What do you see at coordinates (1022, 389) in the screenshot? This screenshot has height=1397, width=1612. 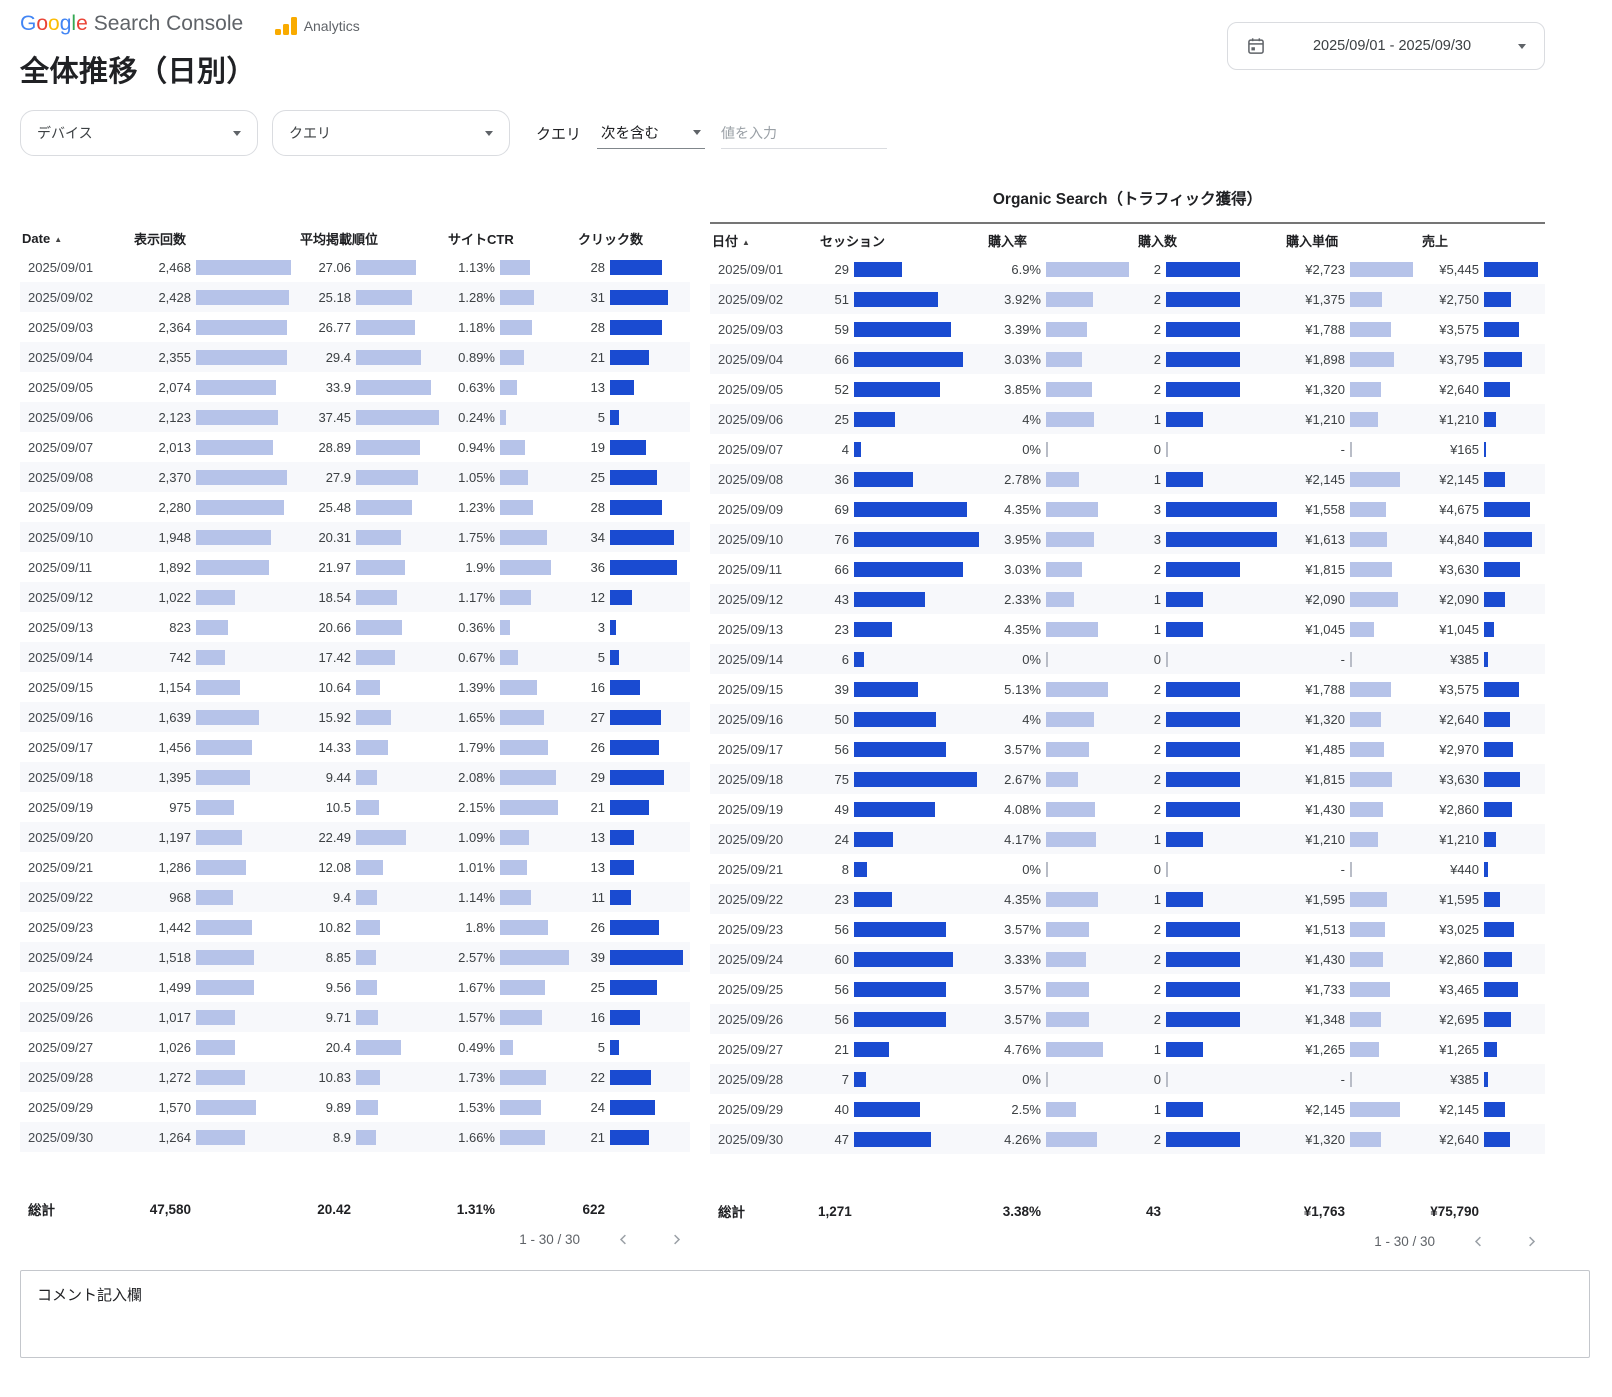 I see `metric-value: 3.85%` at bounding box center [1022, 389].